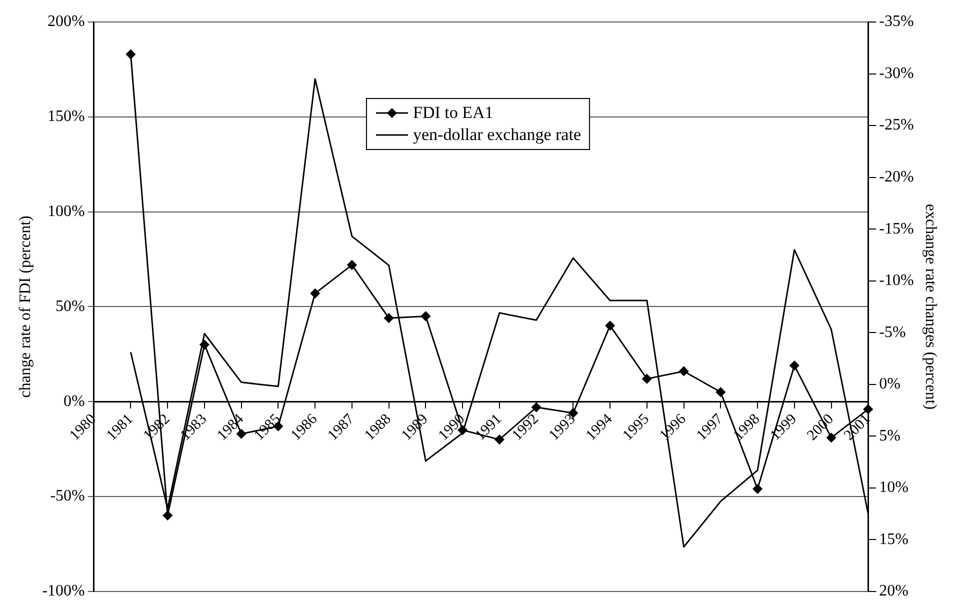 This screenshot has height=612, width=958. I want to click on y-tick-label: 100%, so click(66, 211).